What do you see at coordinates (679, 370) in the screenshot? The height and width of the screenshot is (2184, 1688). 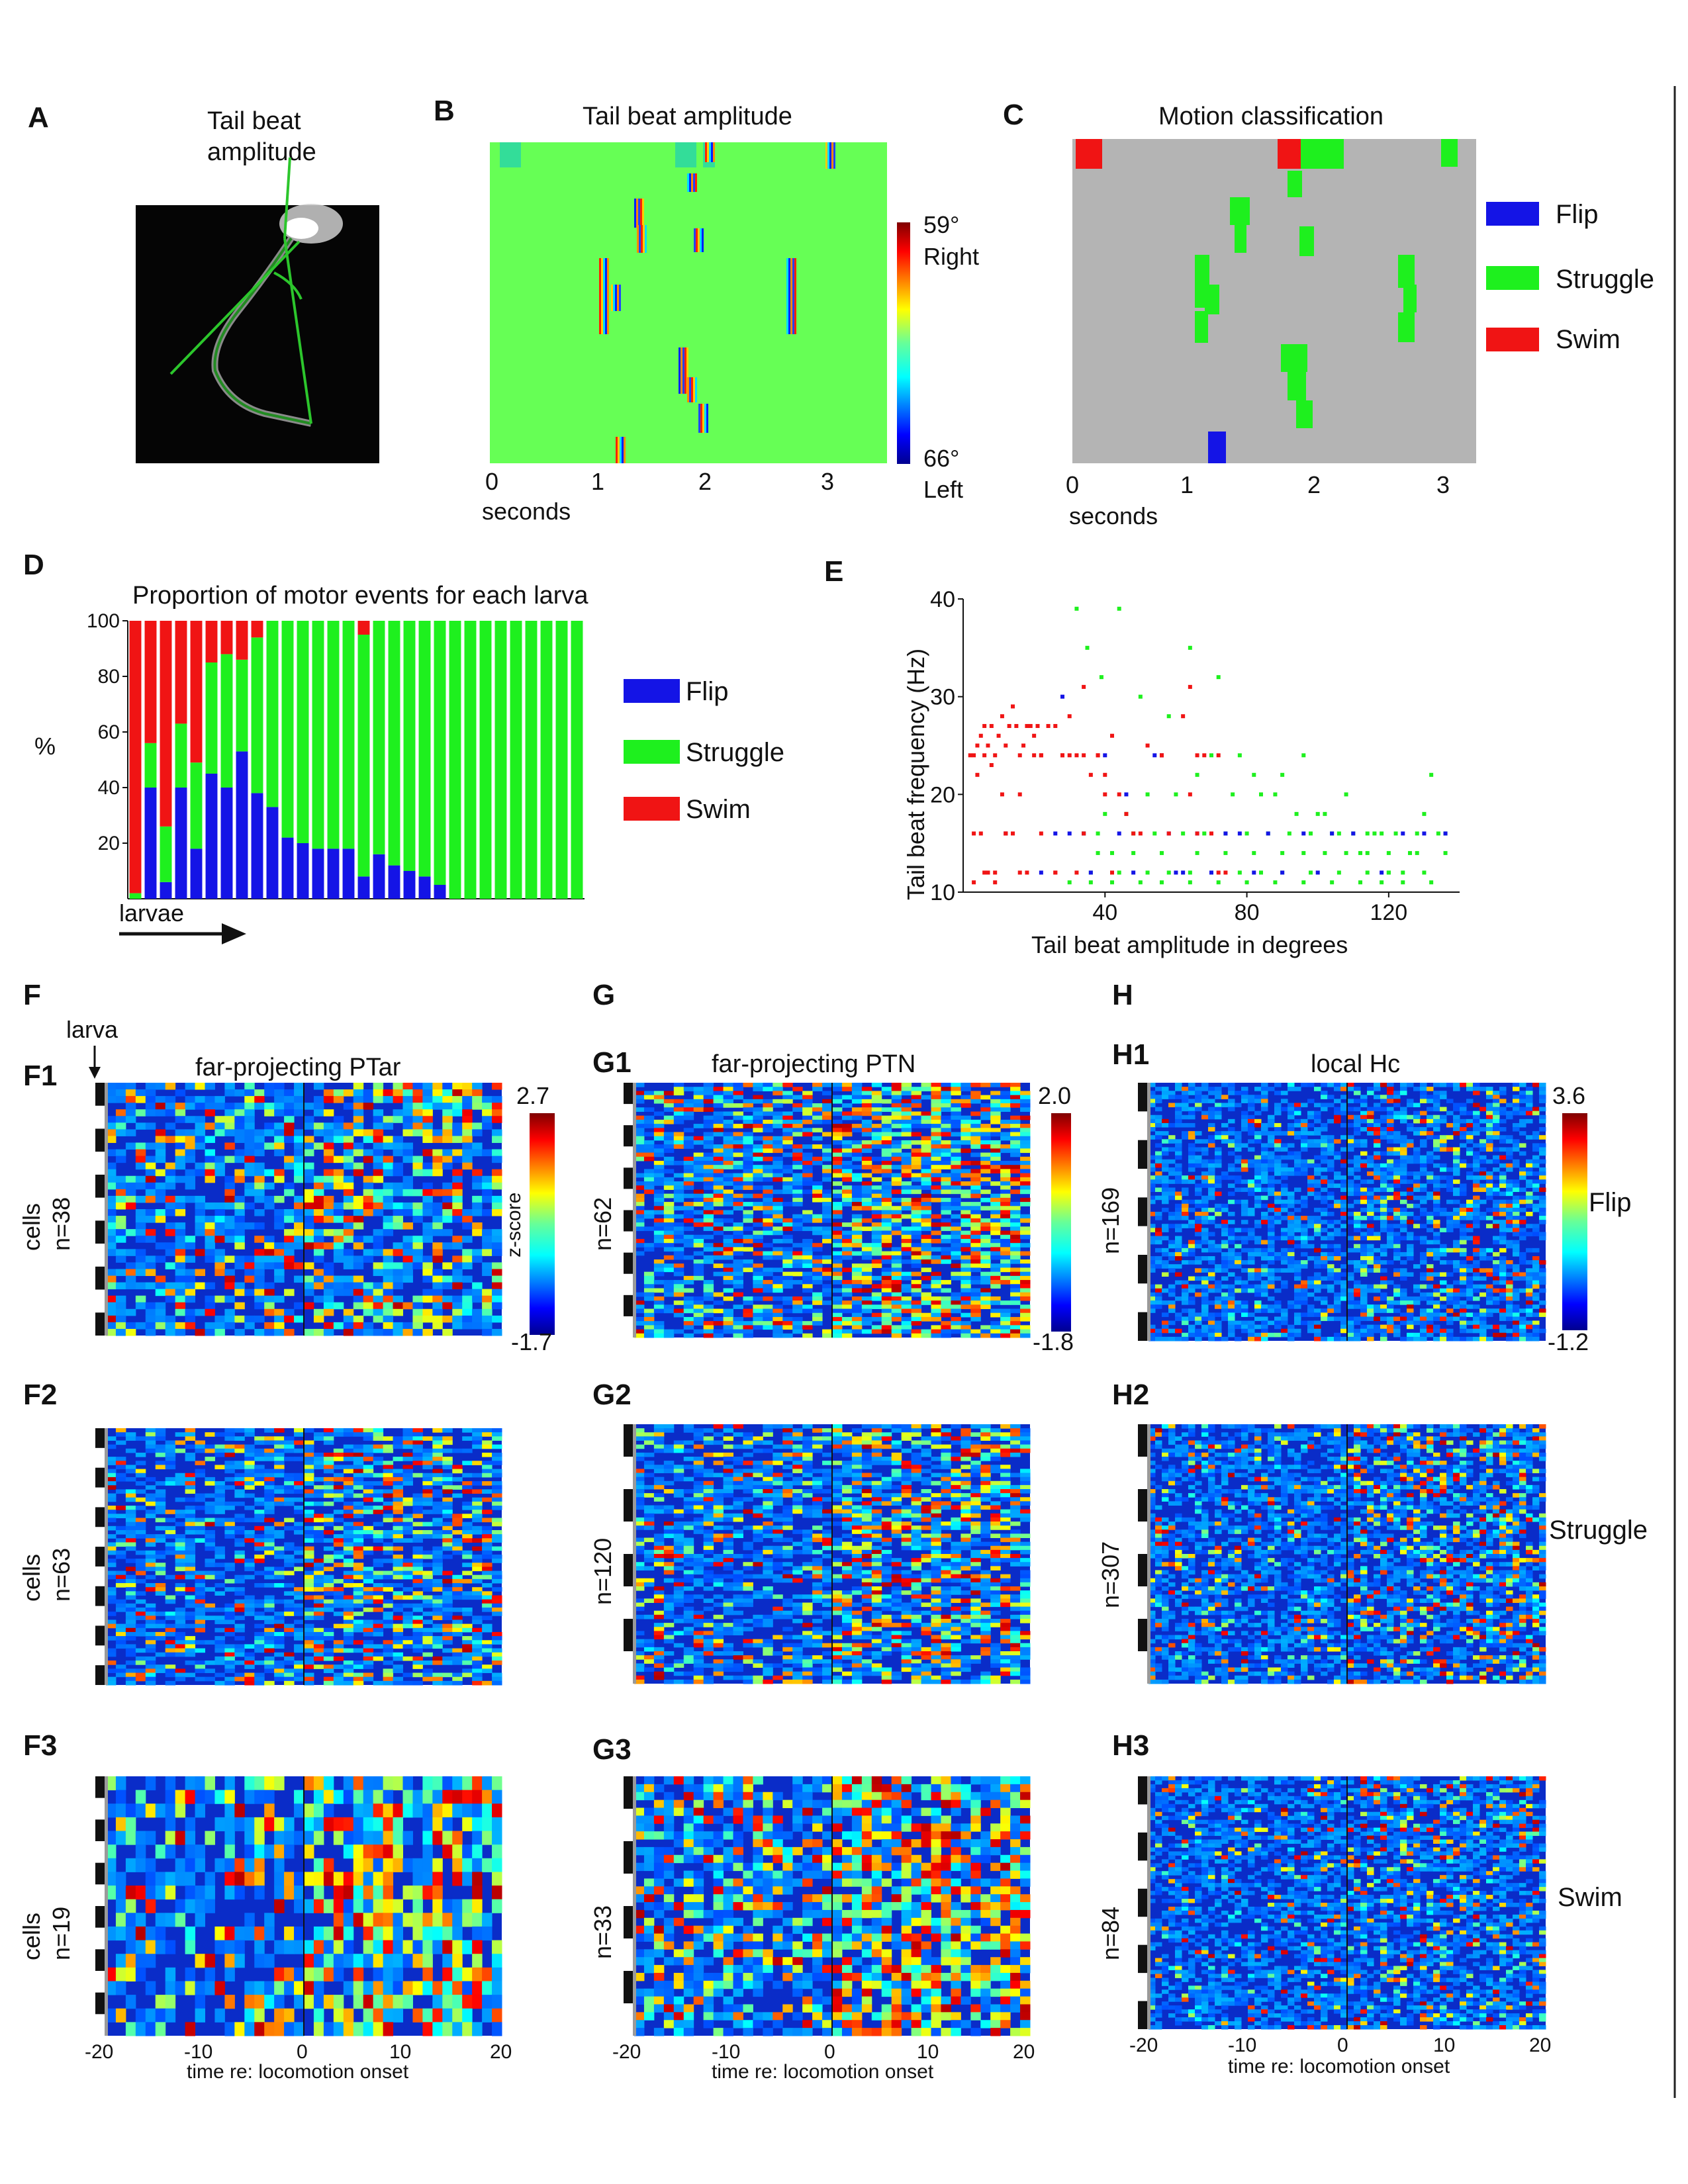 I see `tail-beat-strip` at bounding box center [679, 370].